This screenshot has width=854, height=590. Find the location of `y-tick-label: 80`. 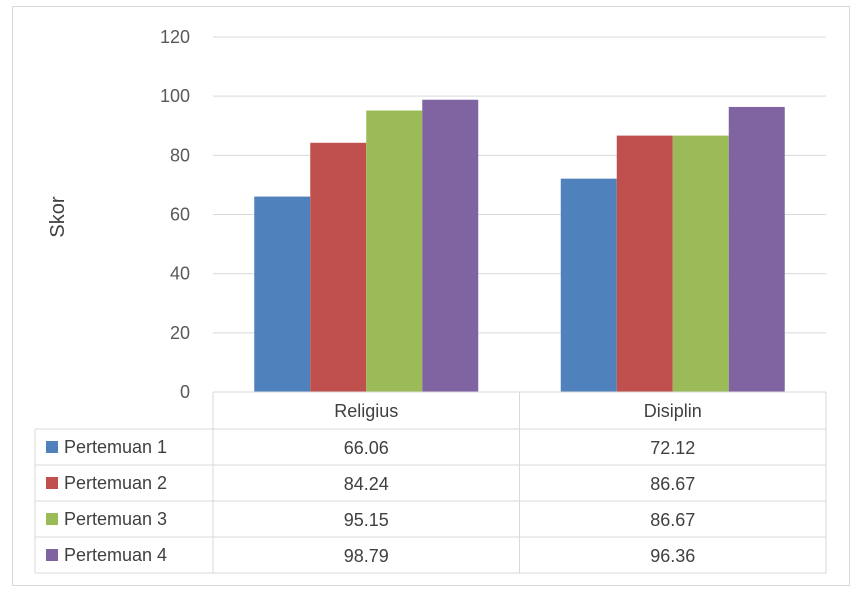

y-tick-label: 80 is located at coordinates (180, 155).